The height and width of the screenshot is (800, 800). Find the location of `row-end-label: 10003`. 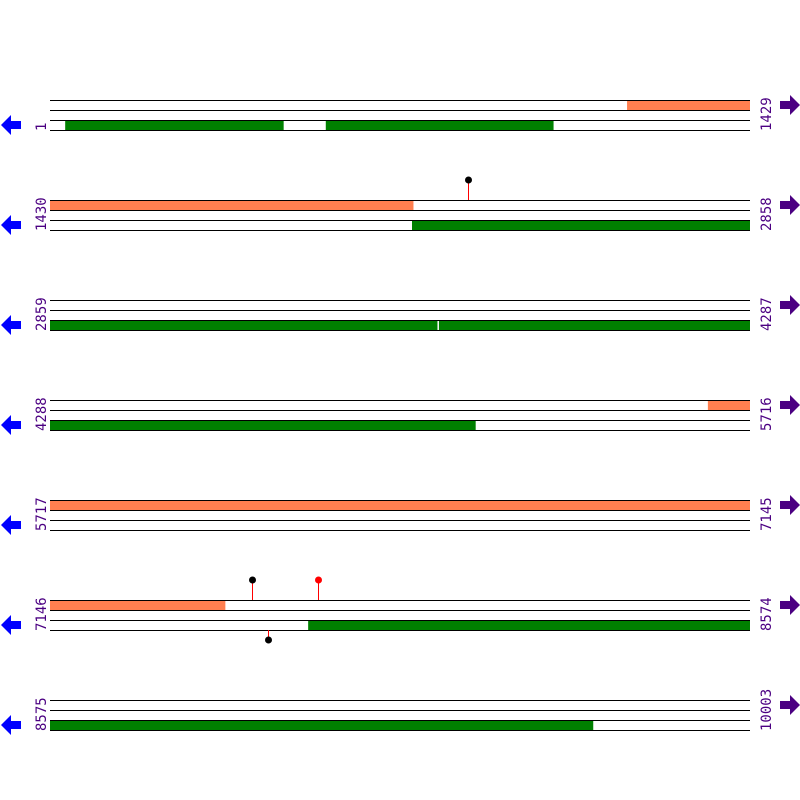

row-end-label: 10003 is located at coordinates (767, 710).